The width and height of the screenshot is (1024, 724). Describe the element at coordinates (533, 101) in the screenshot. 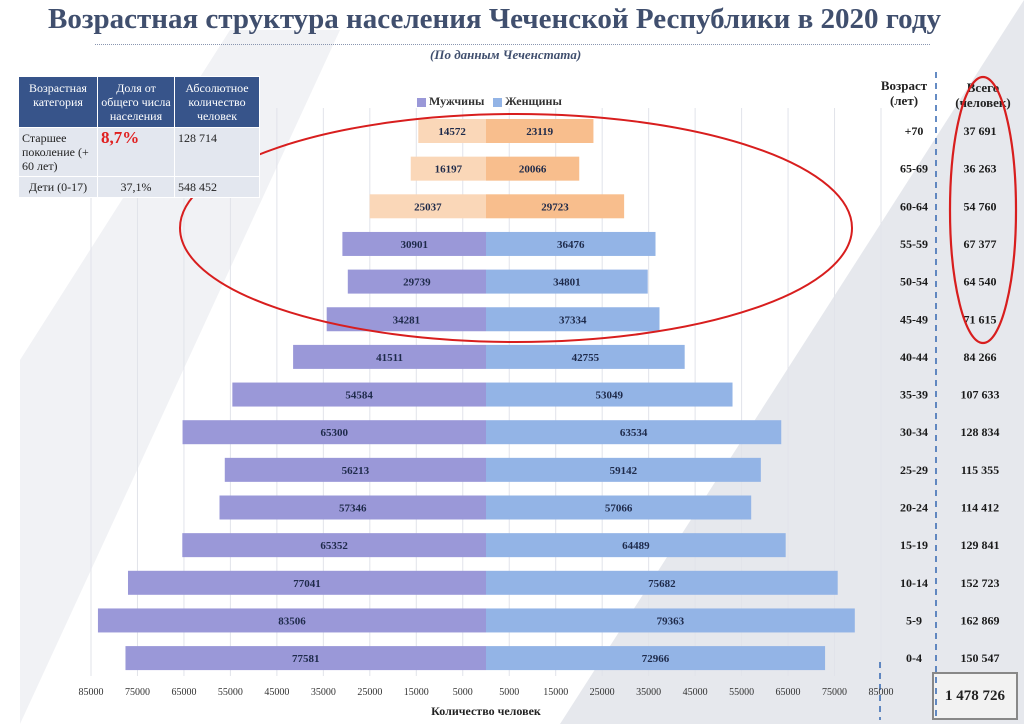

I see `legend-female-label: Женщины` at that location.